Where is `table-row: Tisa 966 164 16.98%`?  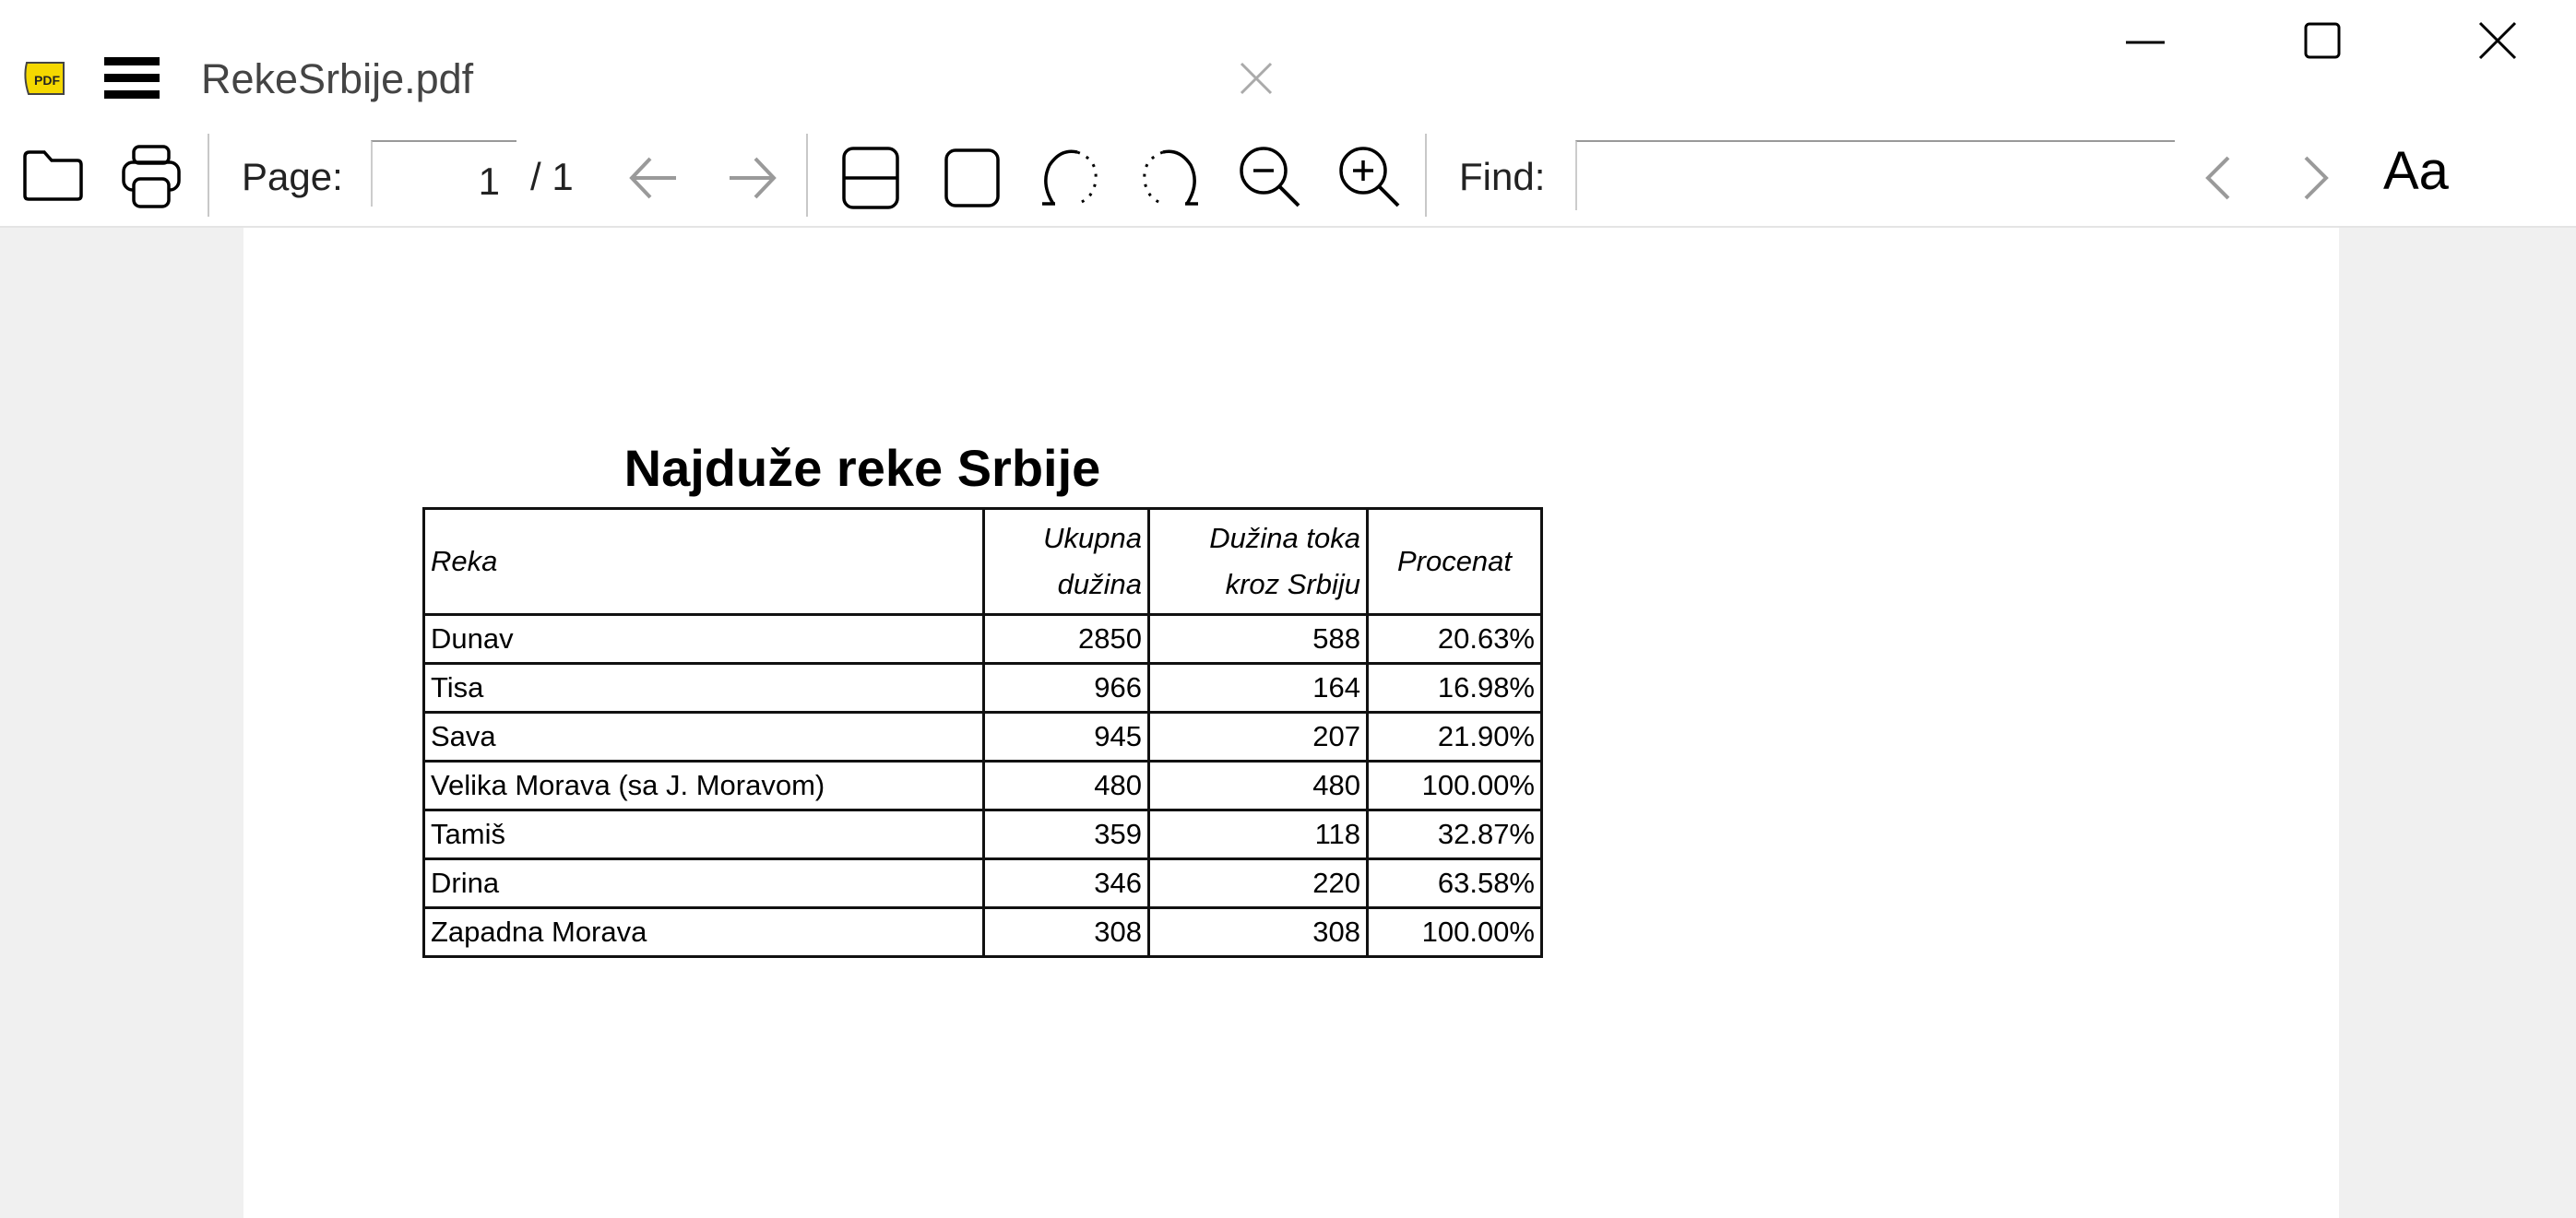 table-row: Tisa 966 164 16.98% is located at coordinates (982, 688).